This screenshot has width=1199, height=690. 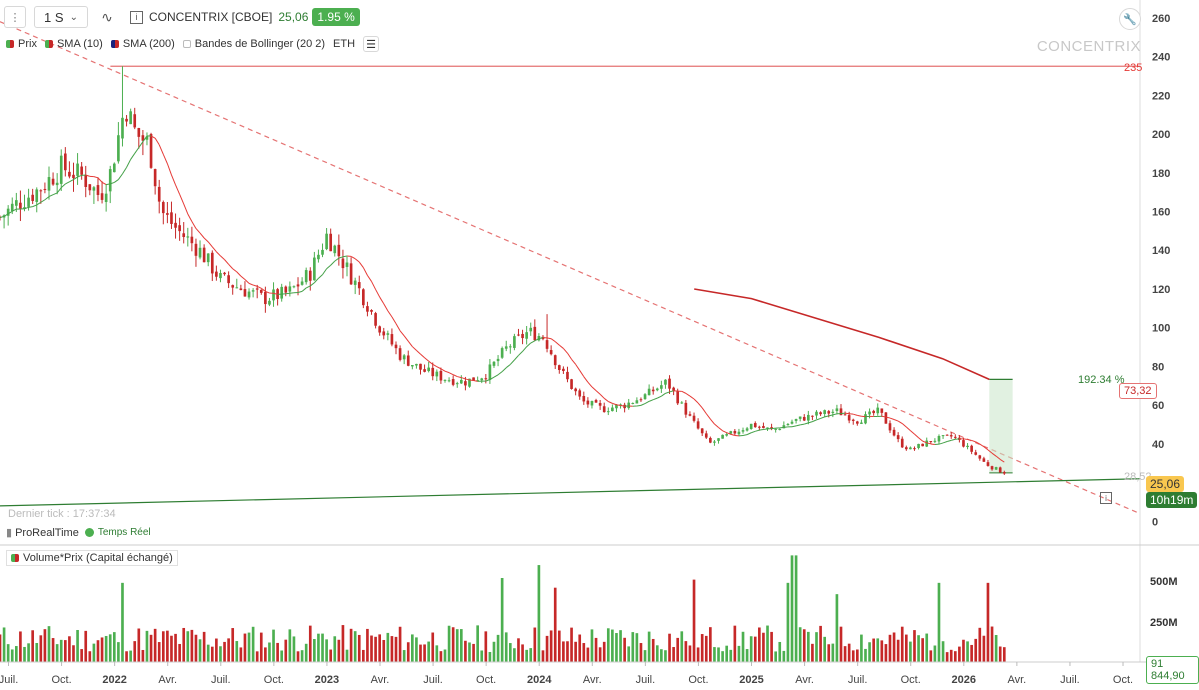 I want to click on legend-menu-button: ☰, so click(x=371, y=44).